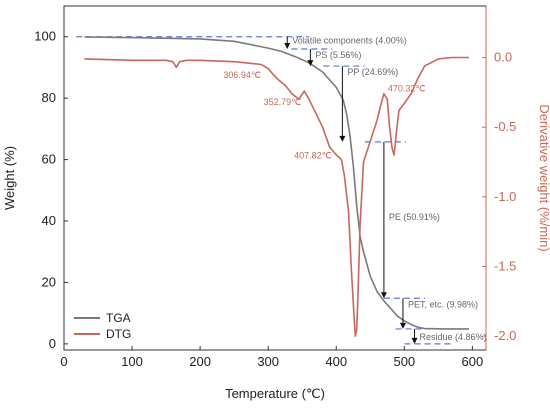 This screenshot has width=550, height=409. I want to click on peak-temperature-label: 306.94℃, so click(242, 75).